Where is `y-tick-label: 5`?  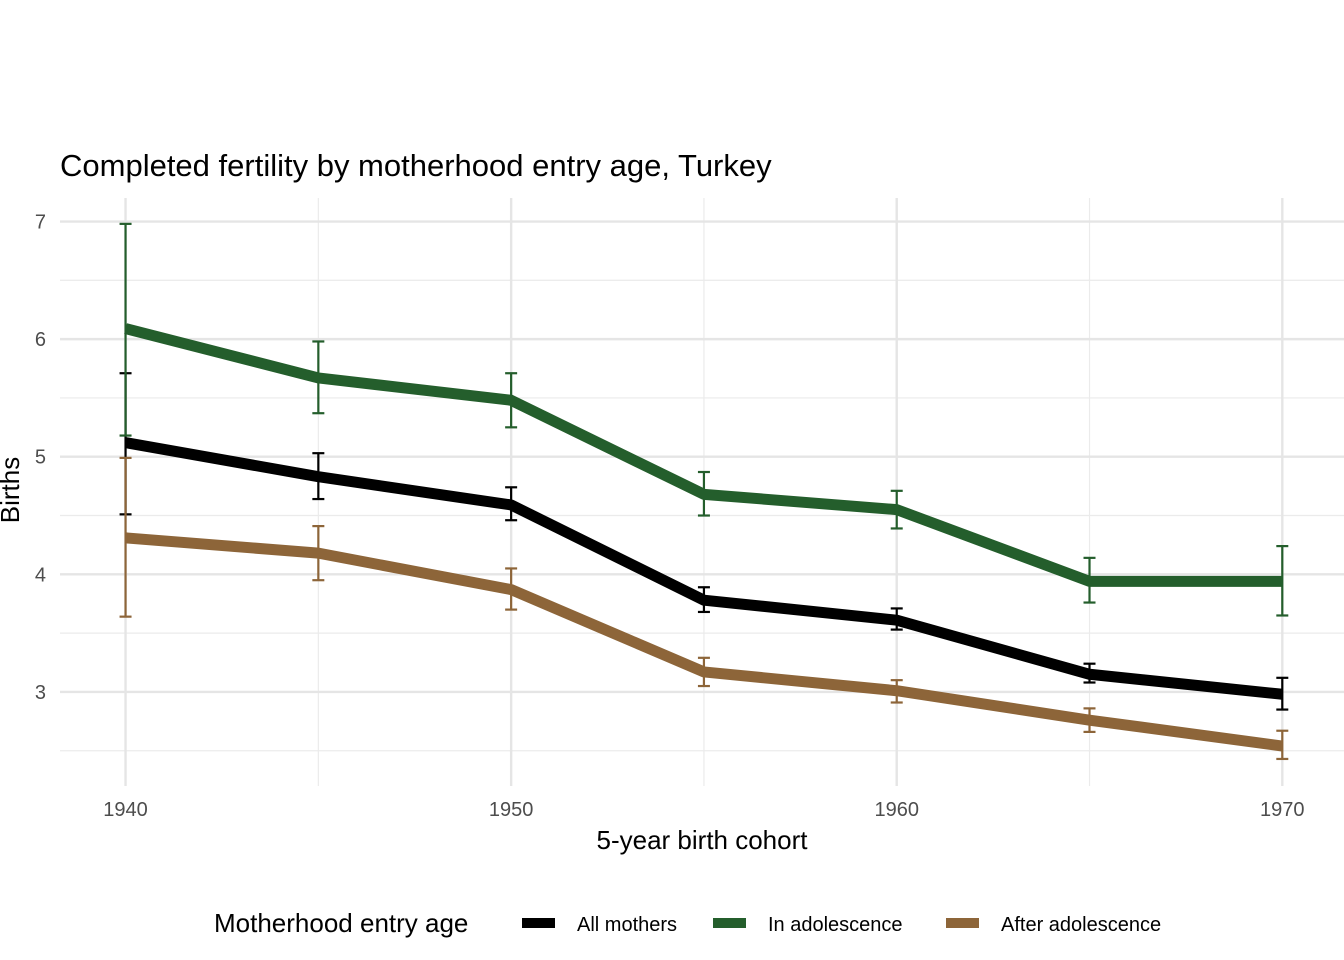 y-tick-label: 5 is located at coordinates (40, 458).